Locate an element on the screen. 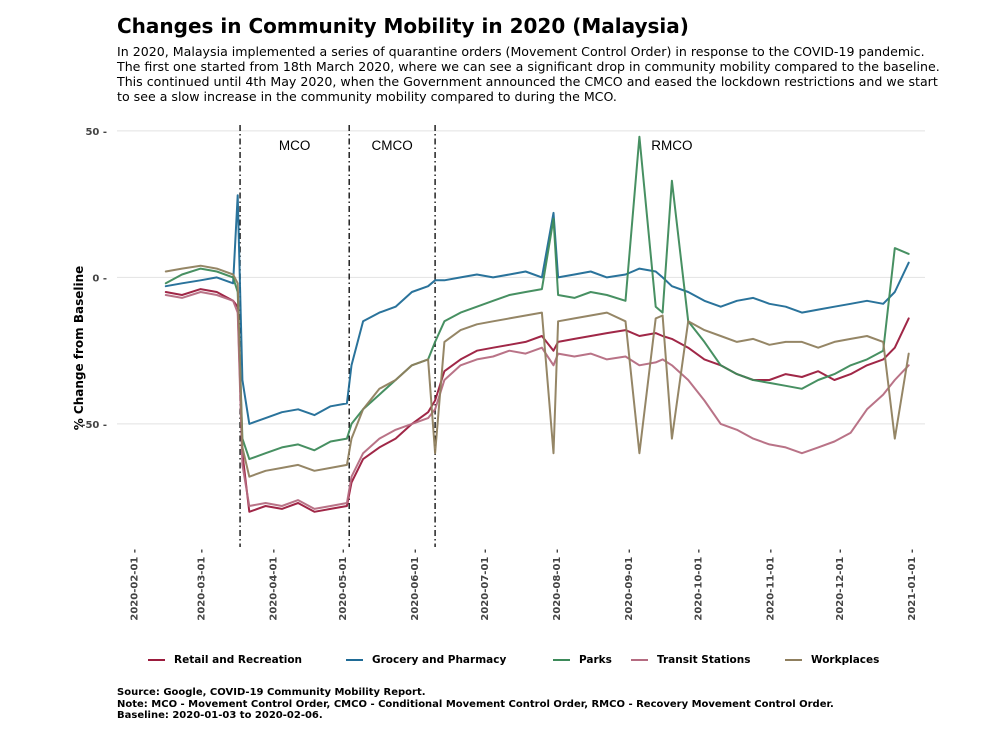  legend-label-retail: Retail and Recreation is located at coordinates (238, 660).